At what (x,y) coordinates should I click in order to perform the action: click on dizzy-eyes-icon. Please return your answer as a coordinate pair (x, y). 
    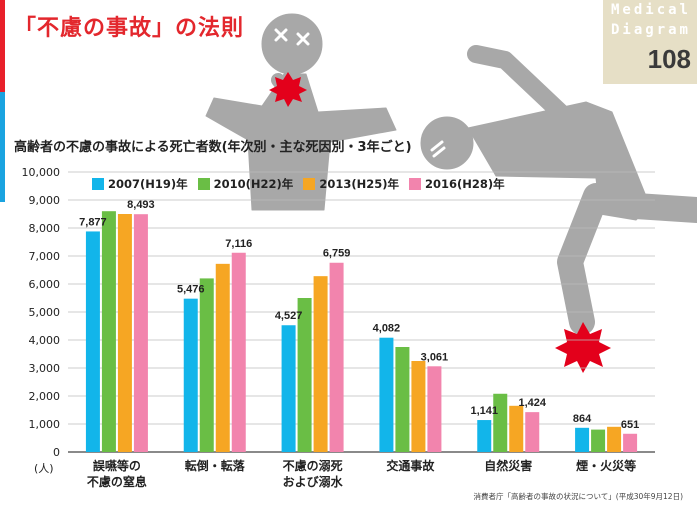
    Looking at the image, I should click on (292, 37).